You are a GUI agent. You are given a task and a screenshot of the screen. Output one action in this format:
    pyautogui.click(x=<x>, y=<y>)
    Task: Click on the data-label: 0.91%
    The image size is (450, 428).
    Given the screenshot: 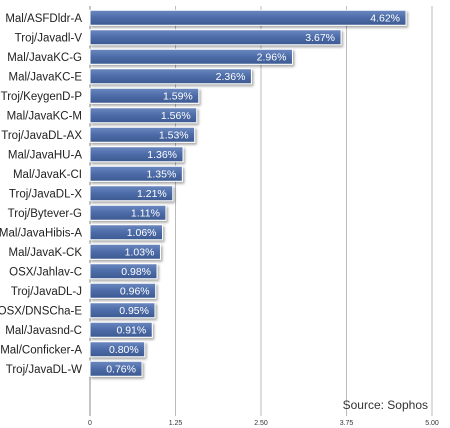 What is the action you would take?
    pyautogui.click(x=131, y=331)
    